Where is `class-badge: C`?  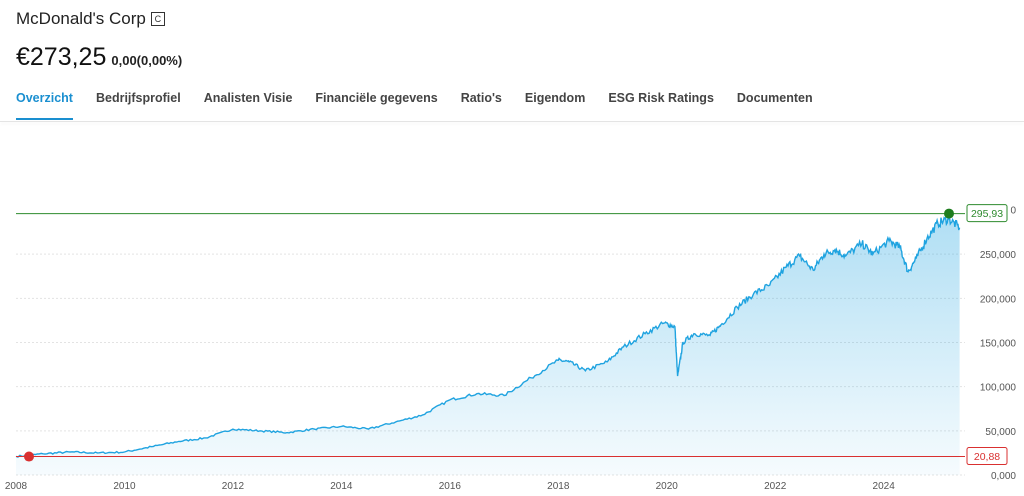
class-badge: C is located at coordinates (157, 19).